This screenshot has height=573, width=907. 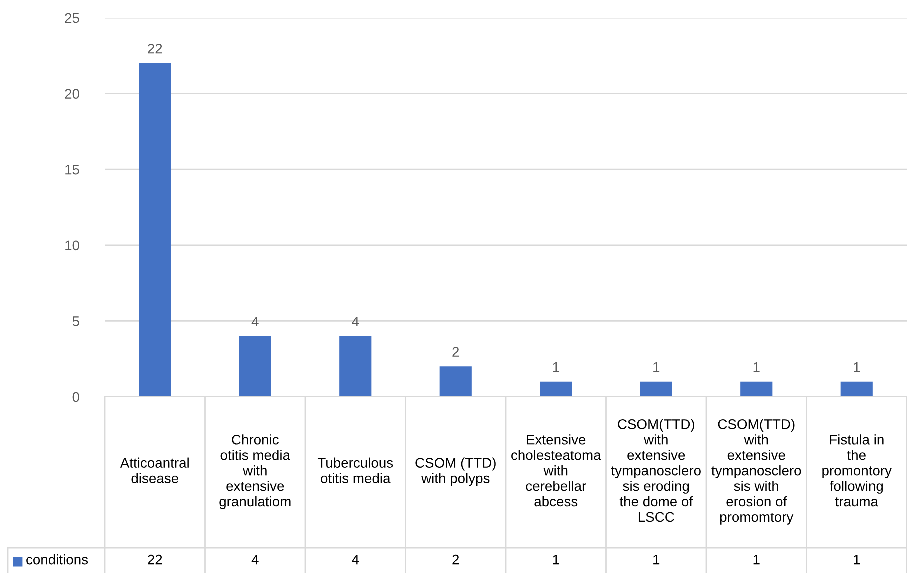 I want to click on x-tick-label: Tuberculous otitis media, so click(x=356, y=471).